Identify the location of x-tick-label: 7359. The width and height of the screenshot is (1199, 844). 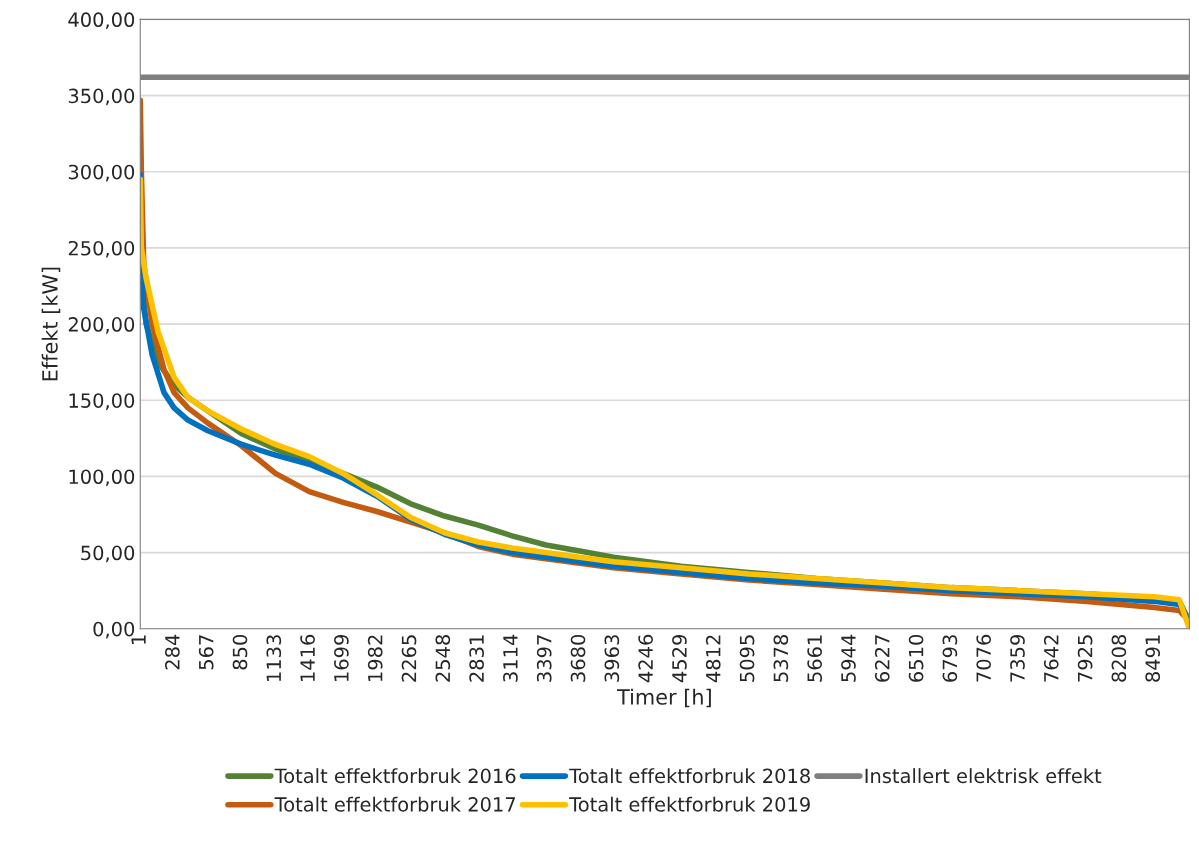
(1017, 658).